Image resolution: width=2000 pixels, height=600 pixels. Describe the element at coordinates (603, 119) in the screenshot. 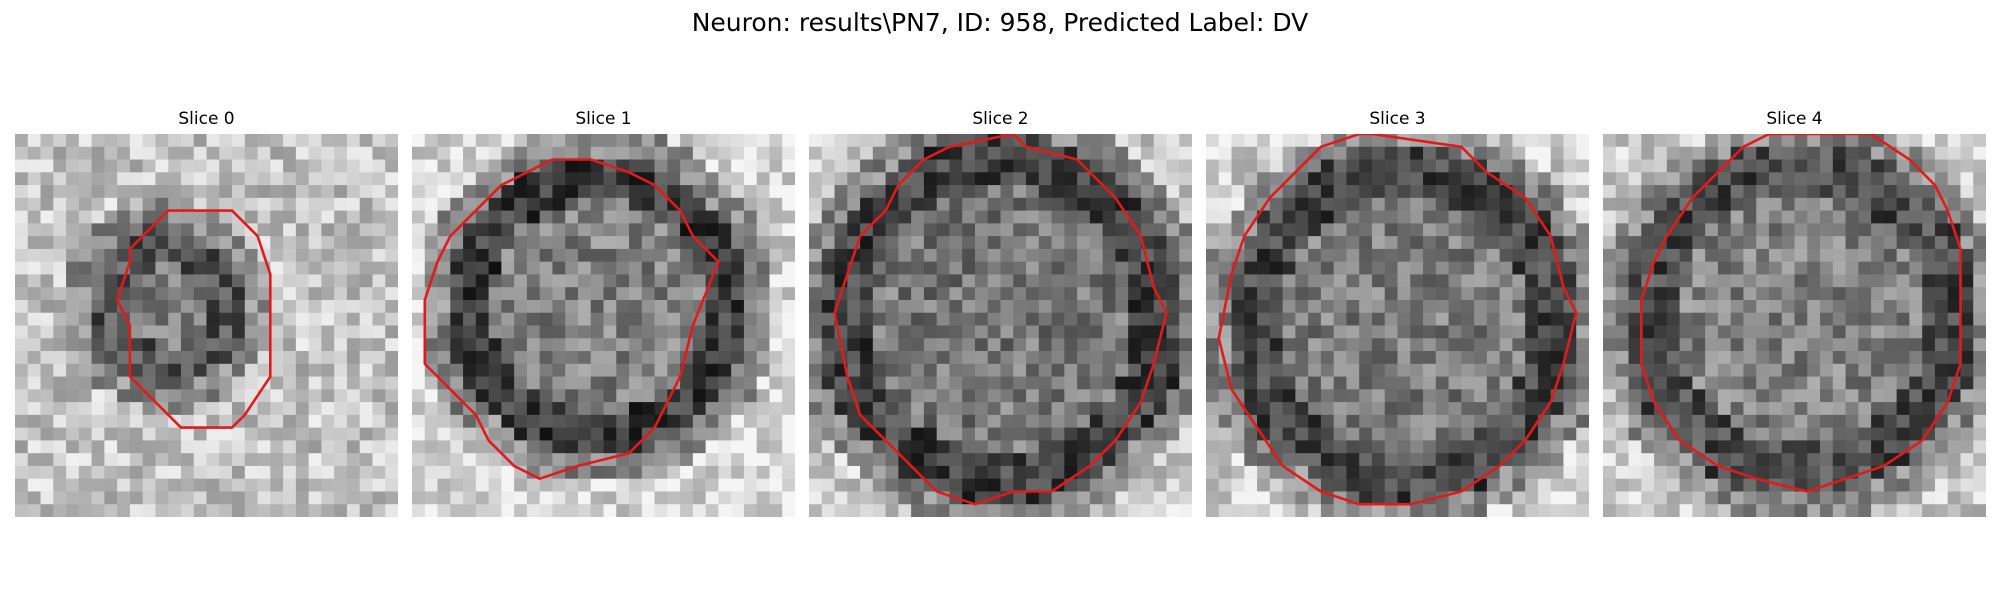

I see `slice-title: Slice 1` at that location.